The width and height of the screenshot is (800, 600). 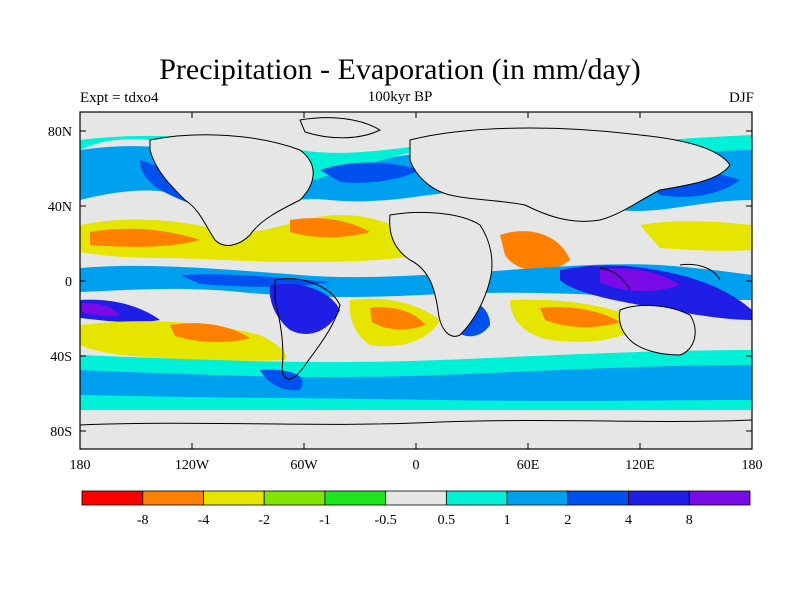 I want to click on north-atlantic-subtropical-core, so click(x=330, y=228).